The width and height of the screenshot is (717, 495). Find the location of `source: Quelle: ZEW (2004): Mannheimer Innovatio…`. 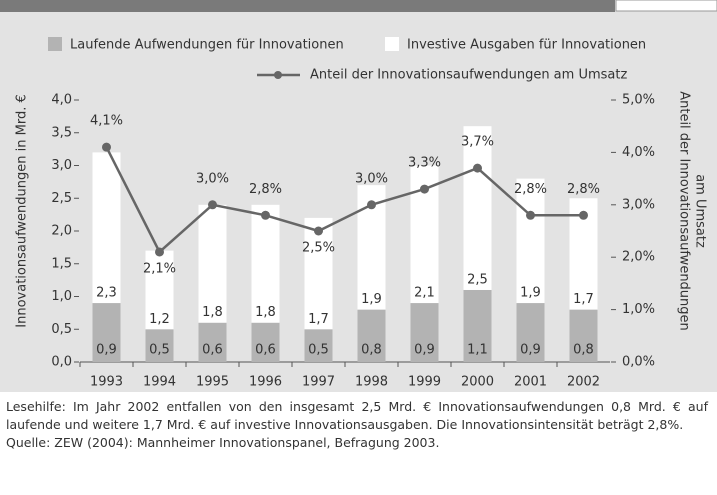

source: Quelle: ZEW (2004): Mannheimer Innovatio… is located at coordinates (223, 442).